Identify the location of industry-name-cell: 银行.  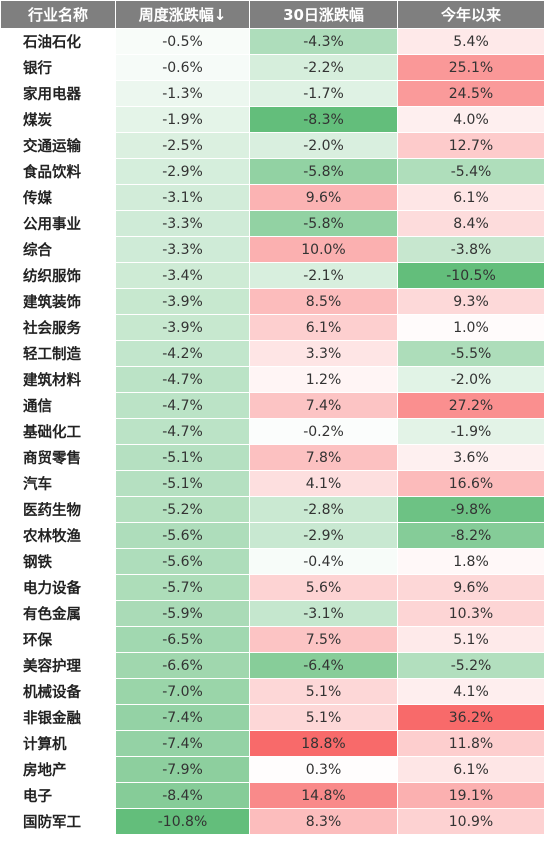
(58, 67).